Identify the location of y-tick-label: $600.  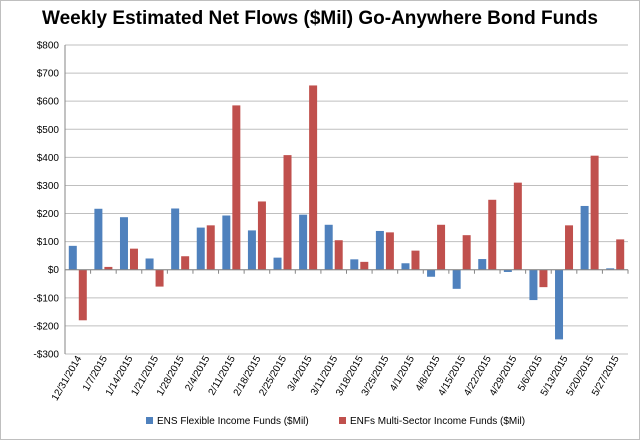
(48, 102).